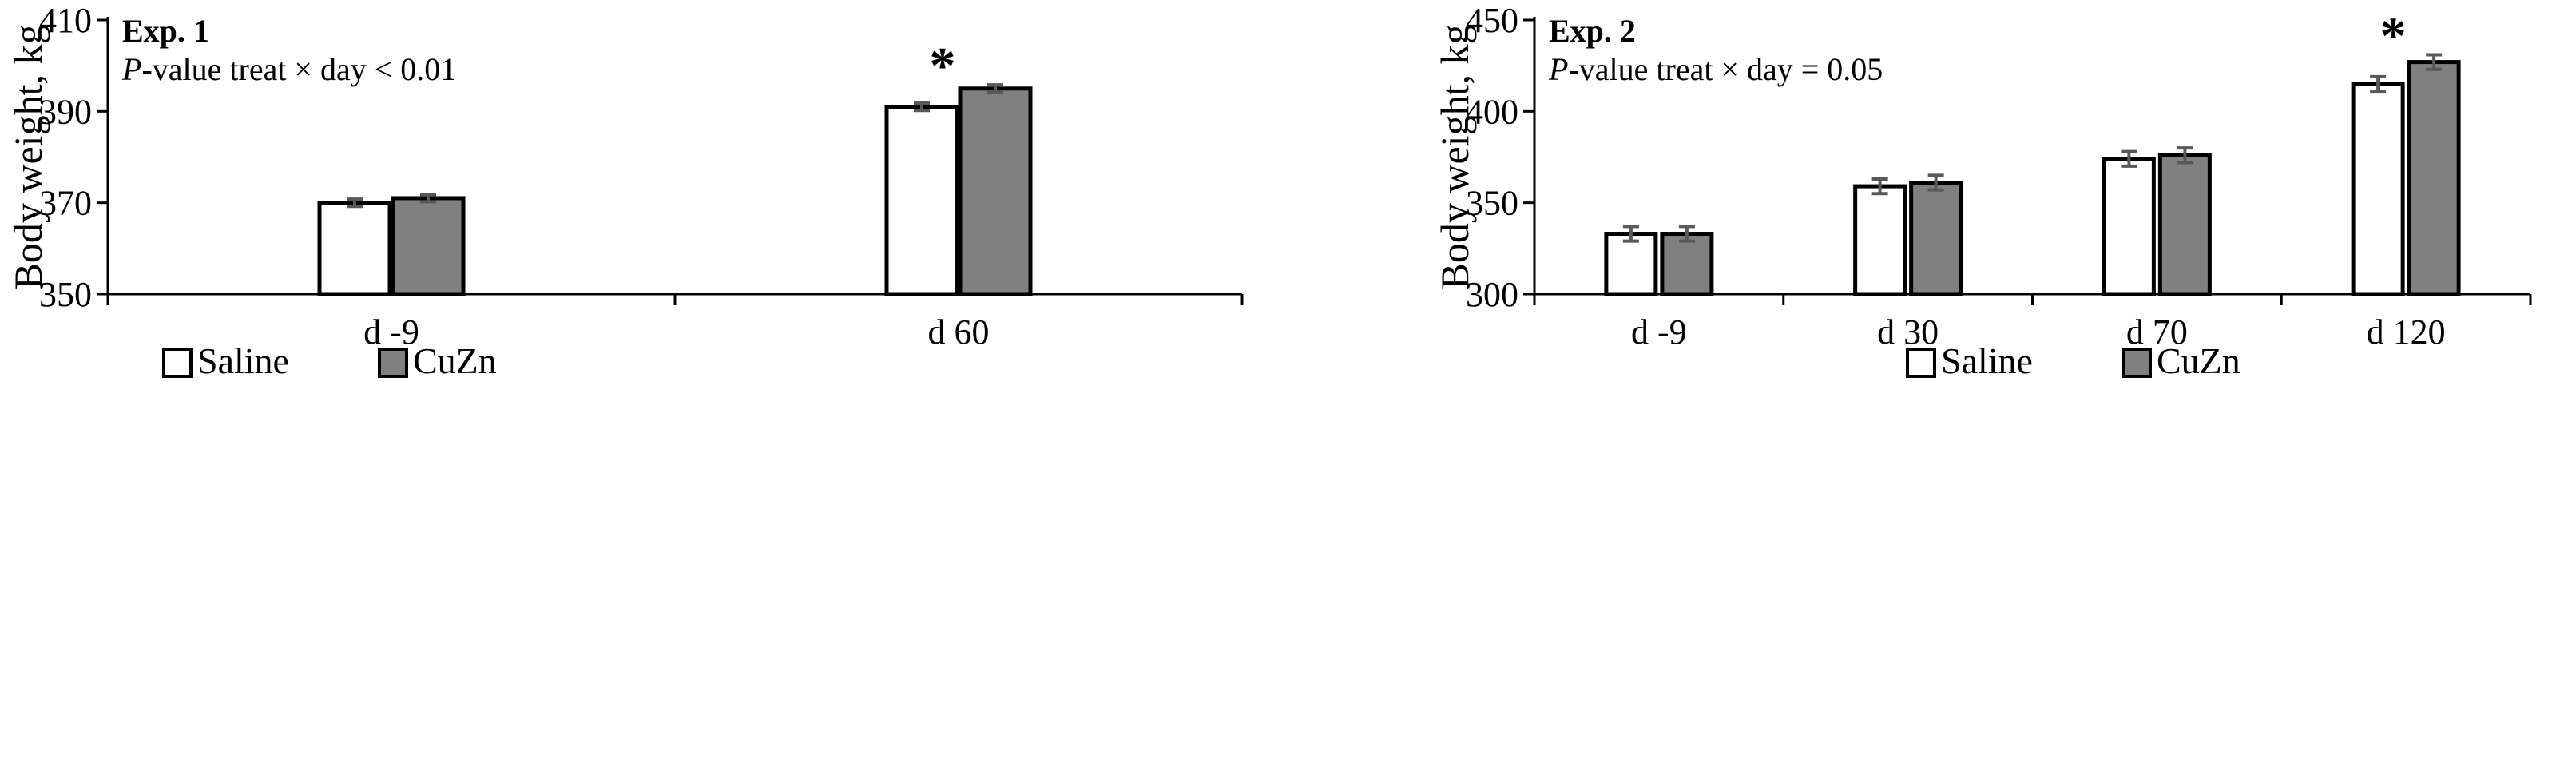 The image size is (2576, 780). I want to click on p-value-annotation: P-value treat × day = 0.05, so click(1716, 69).